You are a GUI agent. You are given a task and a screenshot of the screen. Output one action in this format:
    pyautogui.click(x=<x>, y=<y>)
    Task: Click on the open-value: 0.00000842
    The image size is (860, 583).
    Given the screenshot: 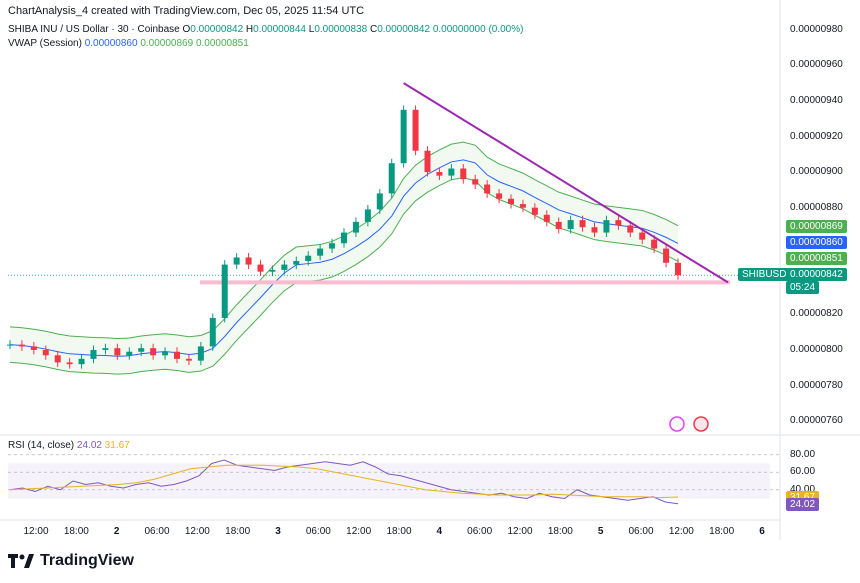 What is the action you would take?
    pyautogui.click(x=217, y=29)
    